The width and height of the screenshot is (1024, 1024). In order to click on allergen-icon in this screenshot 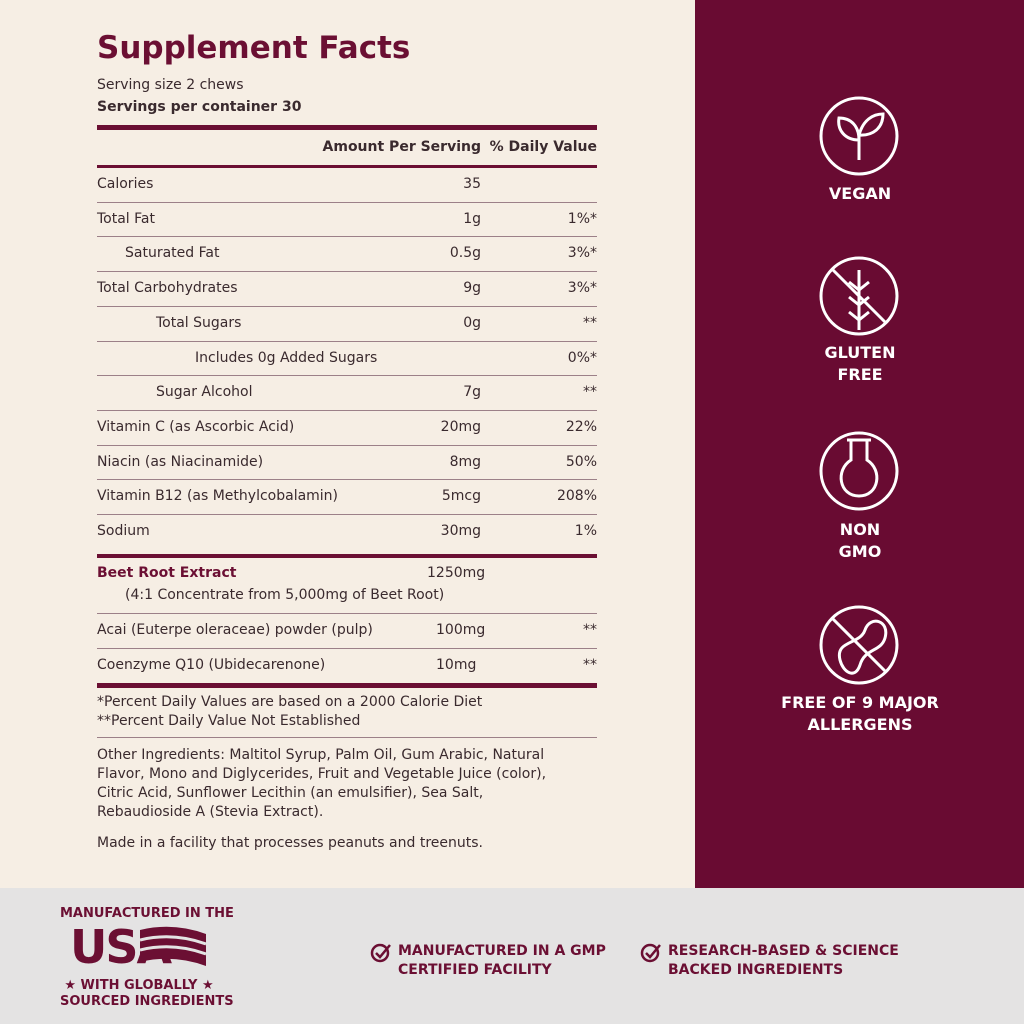, I will do `click(859, 645)`.